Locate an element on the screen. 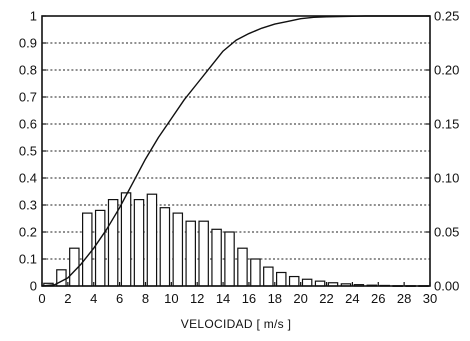 The height and width of the screenshot is (341, 470). left-tick-label-10: 1 is located at coordinates (33, 16).